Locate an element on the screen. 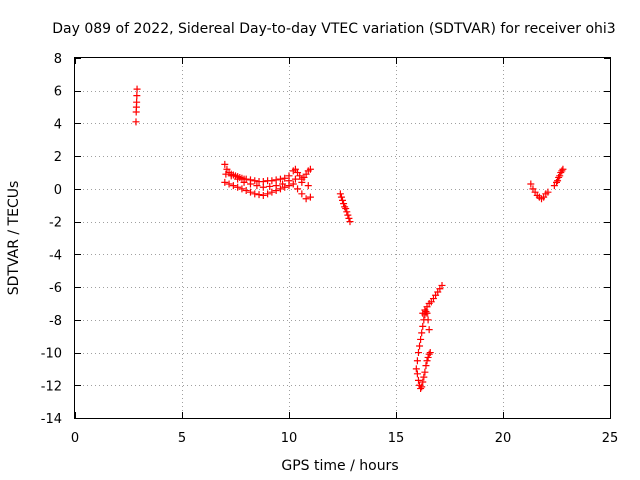 The height and width of the screenshot is (480, 640). y-tick-label: -8 is located at coordinates (55, 321).